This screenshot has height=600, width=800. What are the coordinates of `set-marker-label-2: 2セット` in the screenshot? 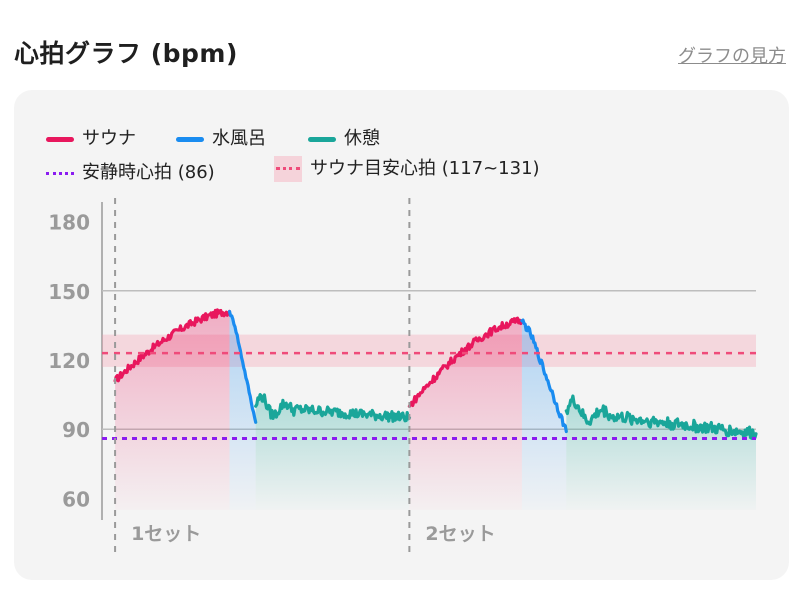 It's located at (460, 534).